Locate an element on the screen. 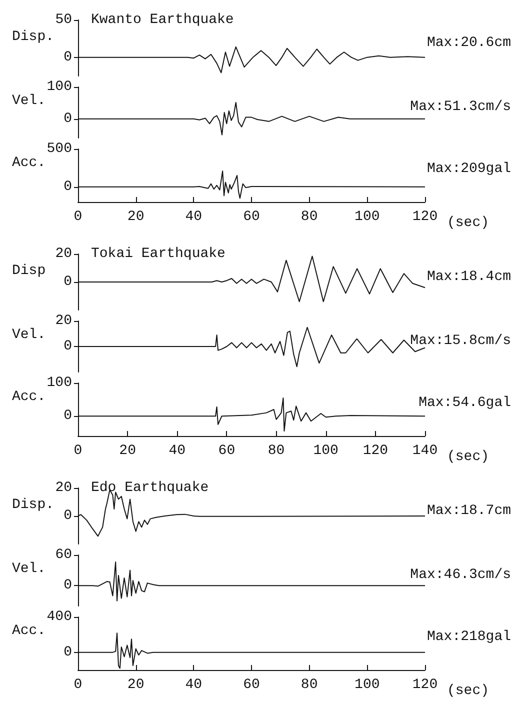  x-tick-label: 140 is located at coordinates (425, 451).